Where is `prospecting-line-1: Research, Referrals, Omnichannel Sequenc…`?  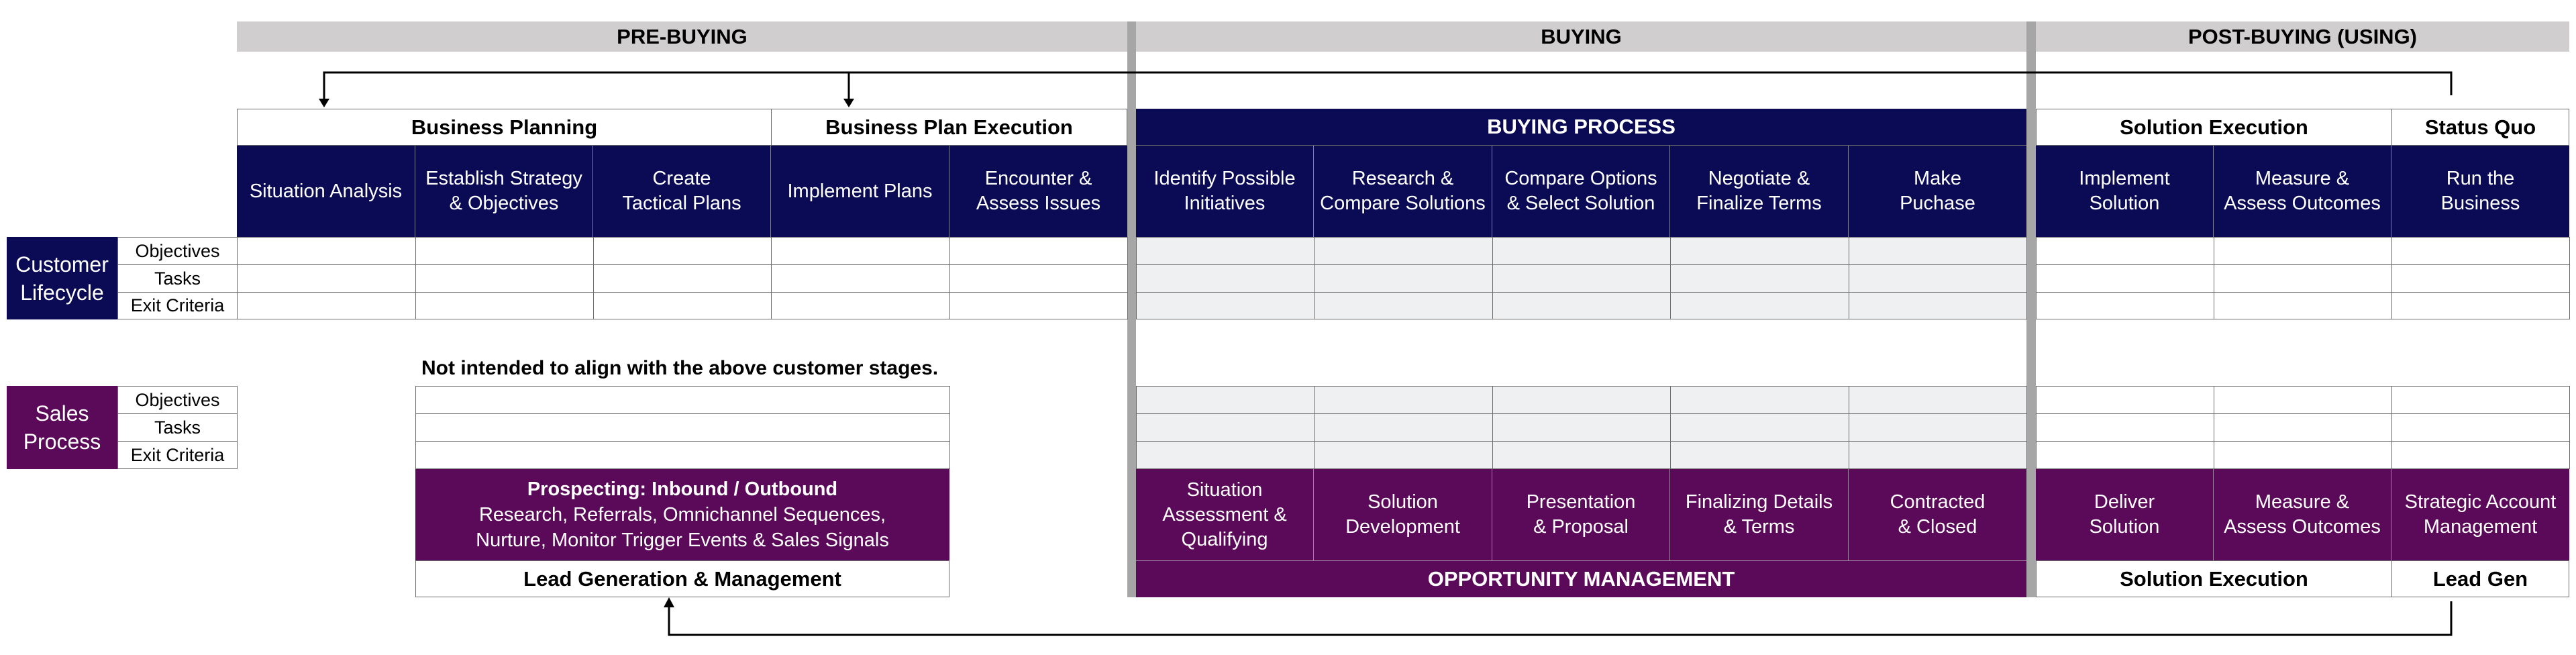 prospecting-line-1: Research, Referrals, Omnichannel Sequenc… is located at coordinates (682, 514).